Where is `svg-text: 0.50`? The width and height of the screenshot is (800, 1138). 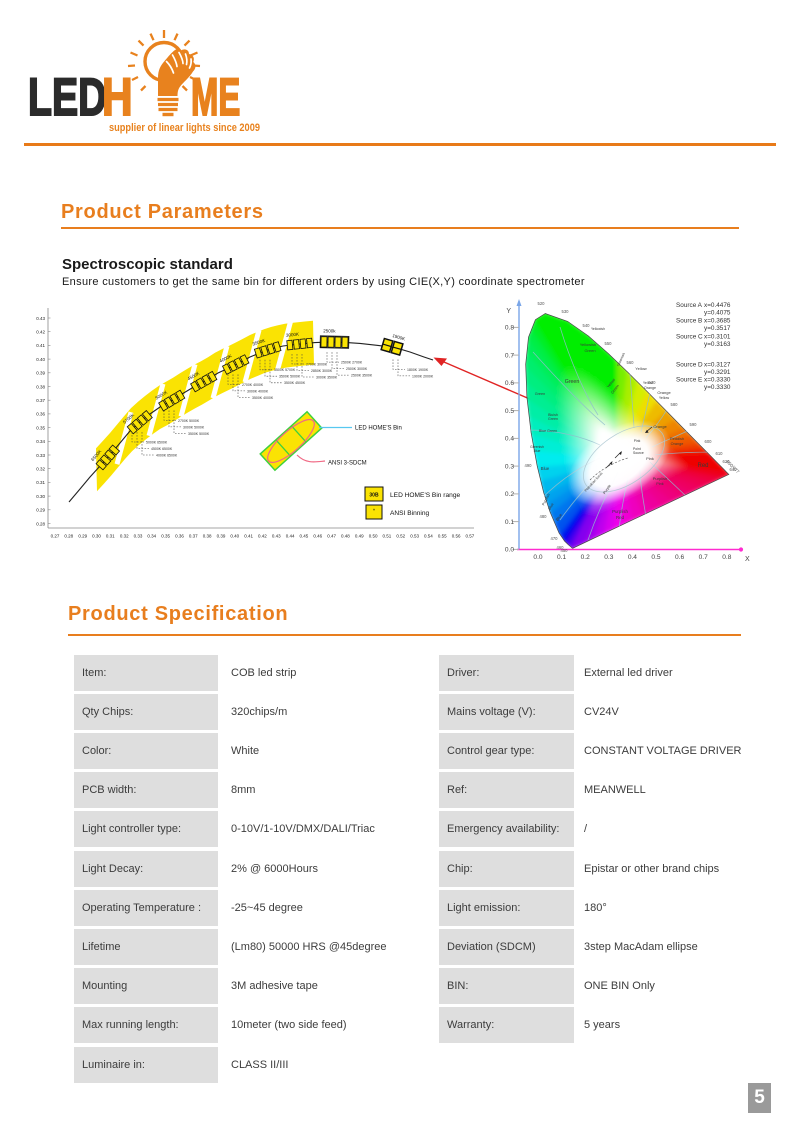
svg-text: 0.50 is located at coordinates (373, 536).